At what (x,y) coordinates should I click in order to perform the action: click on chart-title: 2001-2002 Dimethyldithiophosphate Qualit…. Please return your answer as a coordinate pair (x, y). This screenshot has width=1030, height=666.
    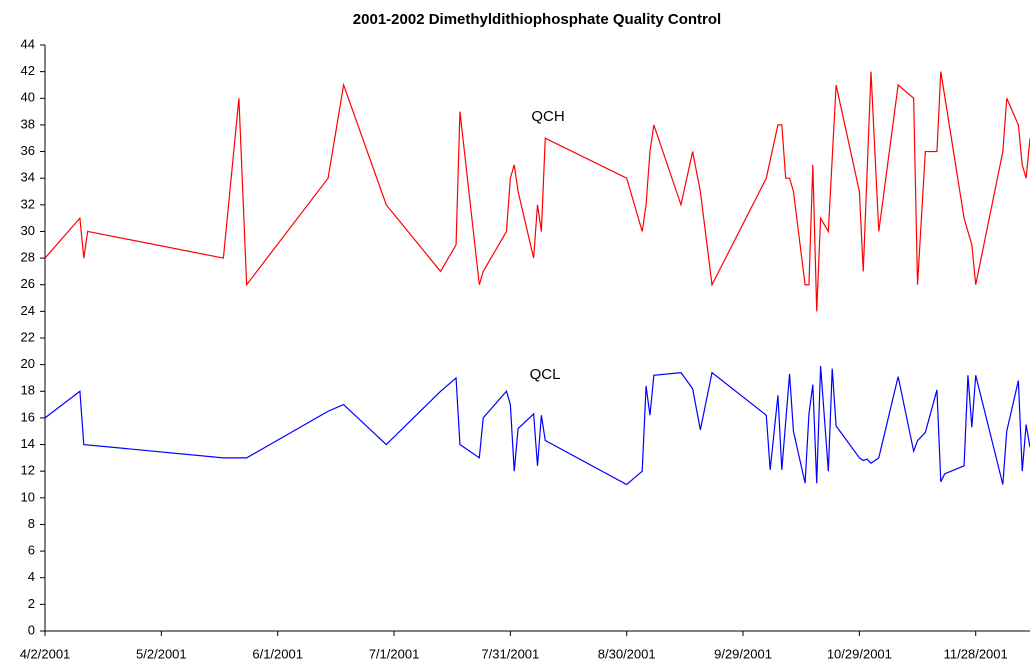
    Looking at the image, I should click on (537, 19).